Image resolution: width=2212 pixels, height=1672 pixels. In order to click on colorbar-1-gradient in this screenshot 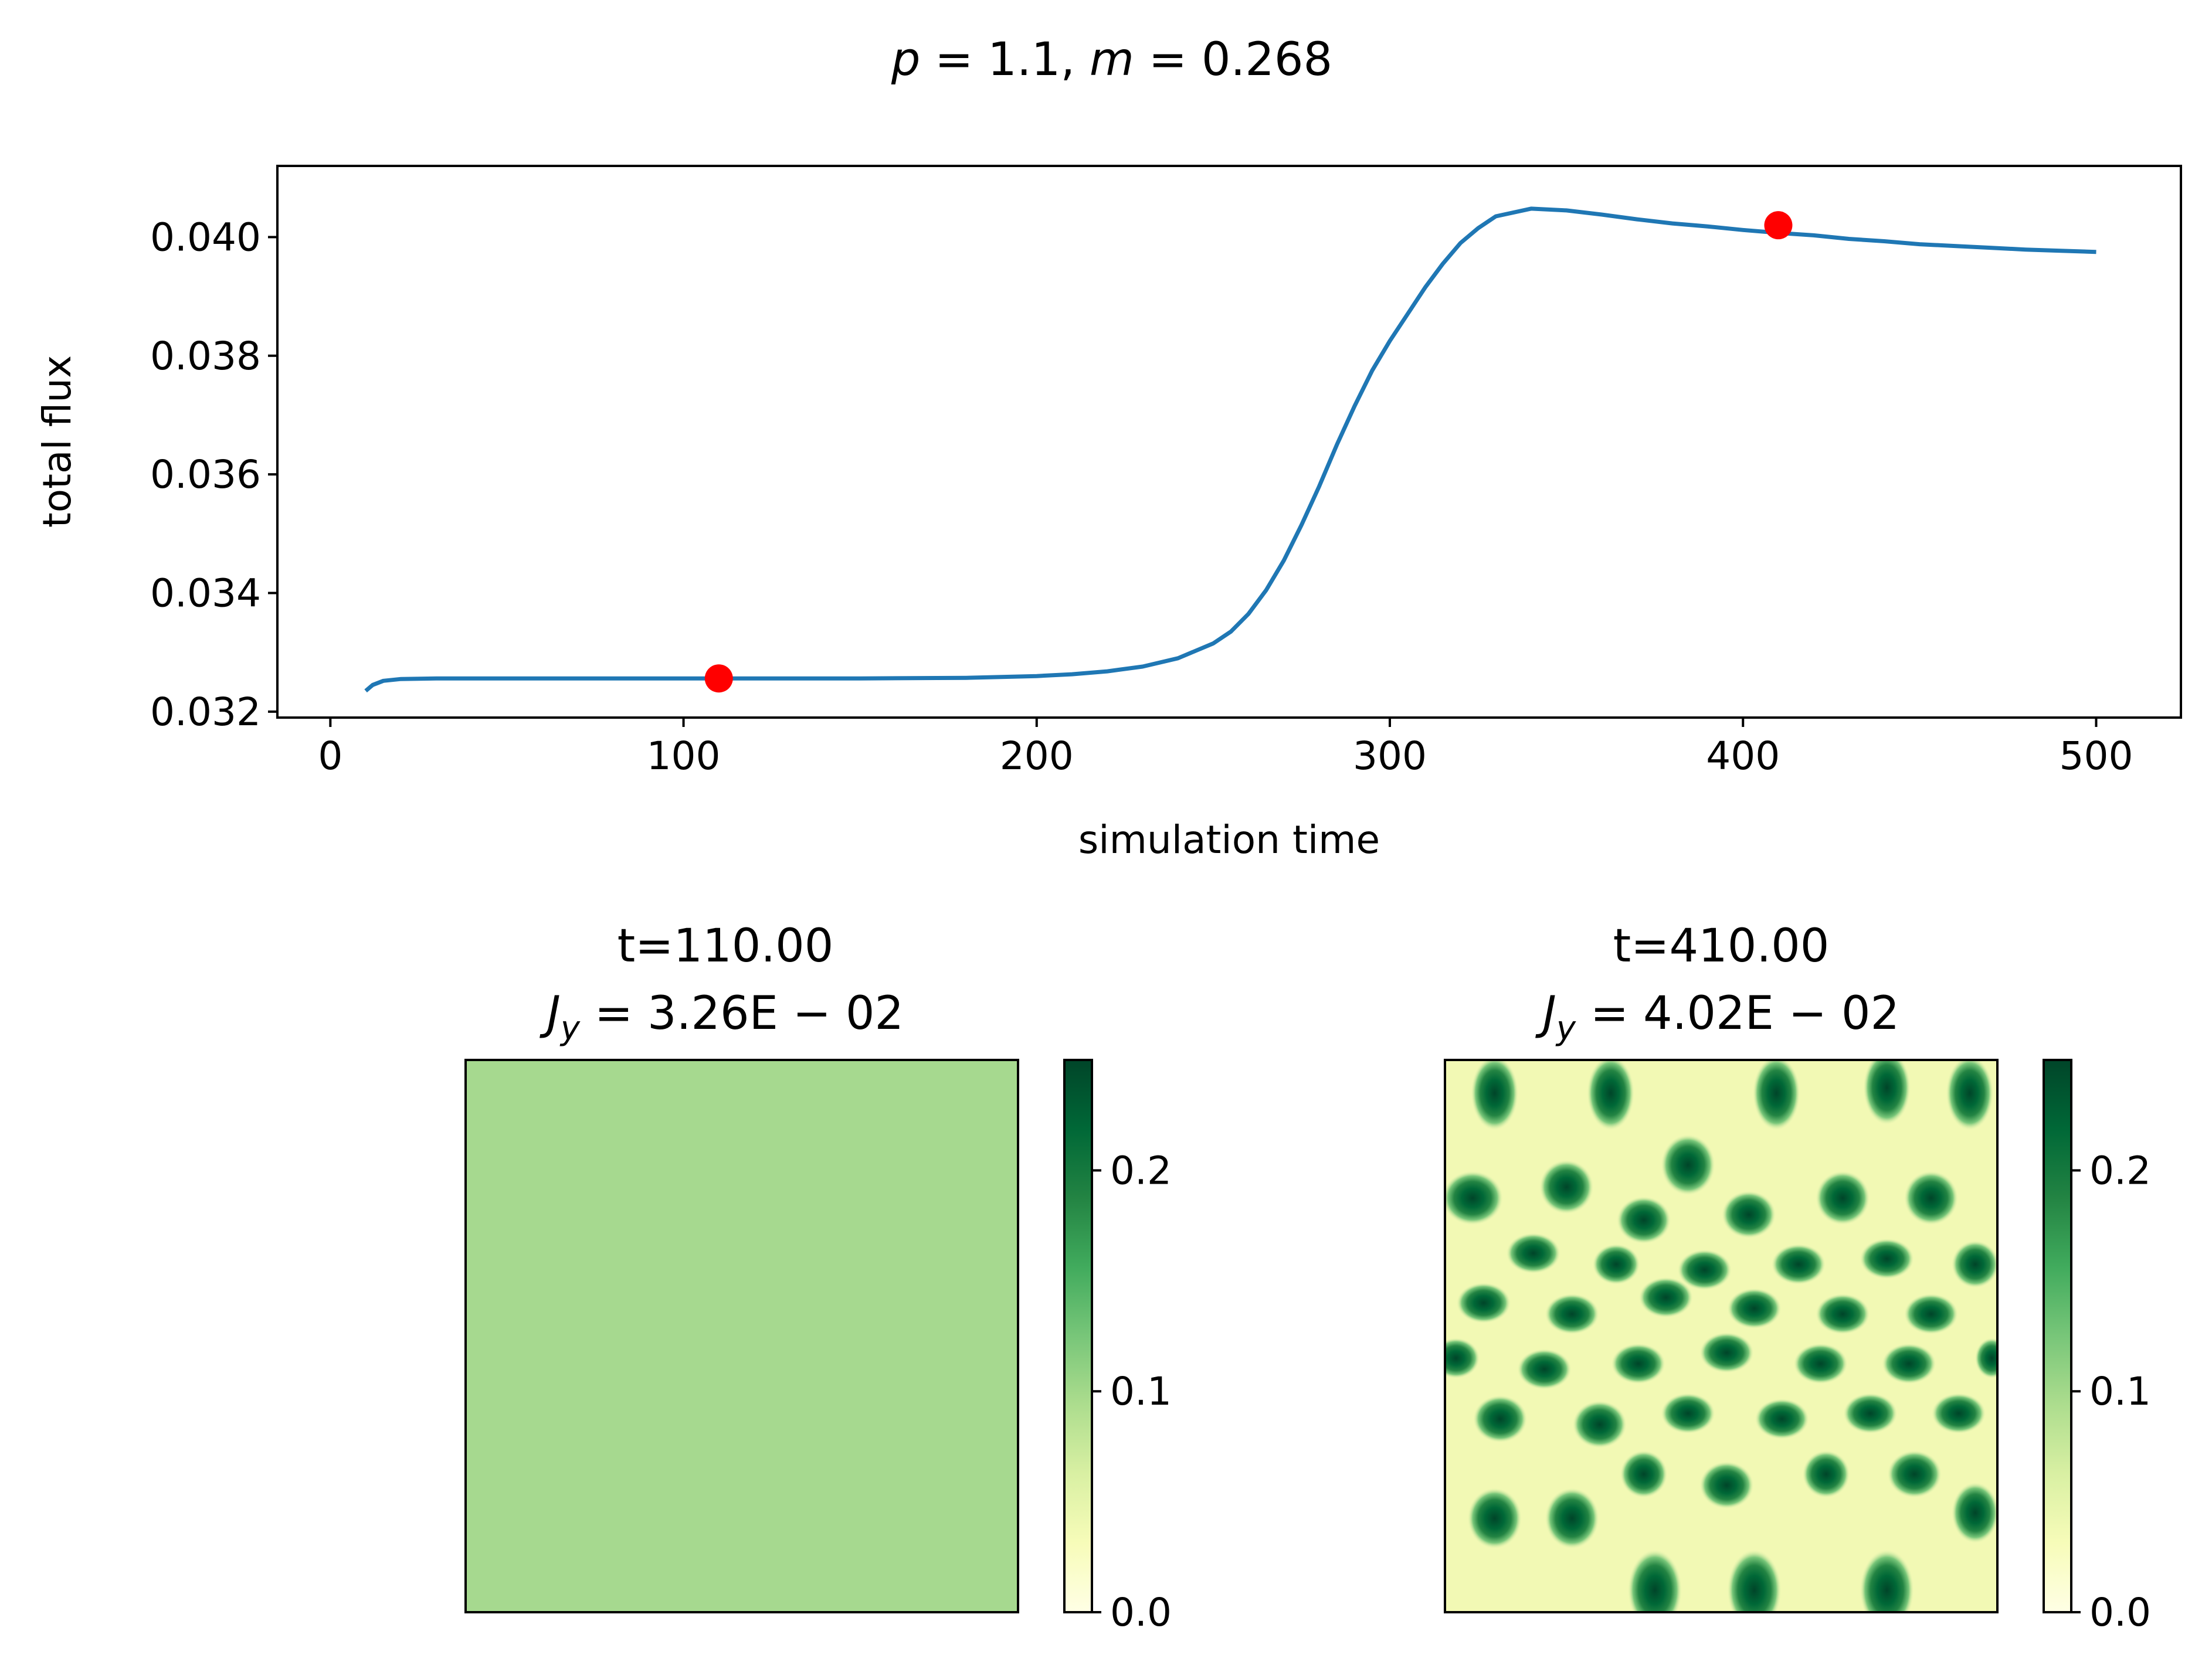, I will do `click(1078, 1336)`.